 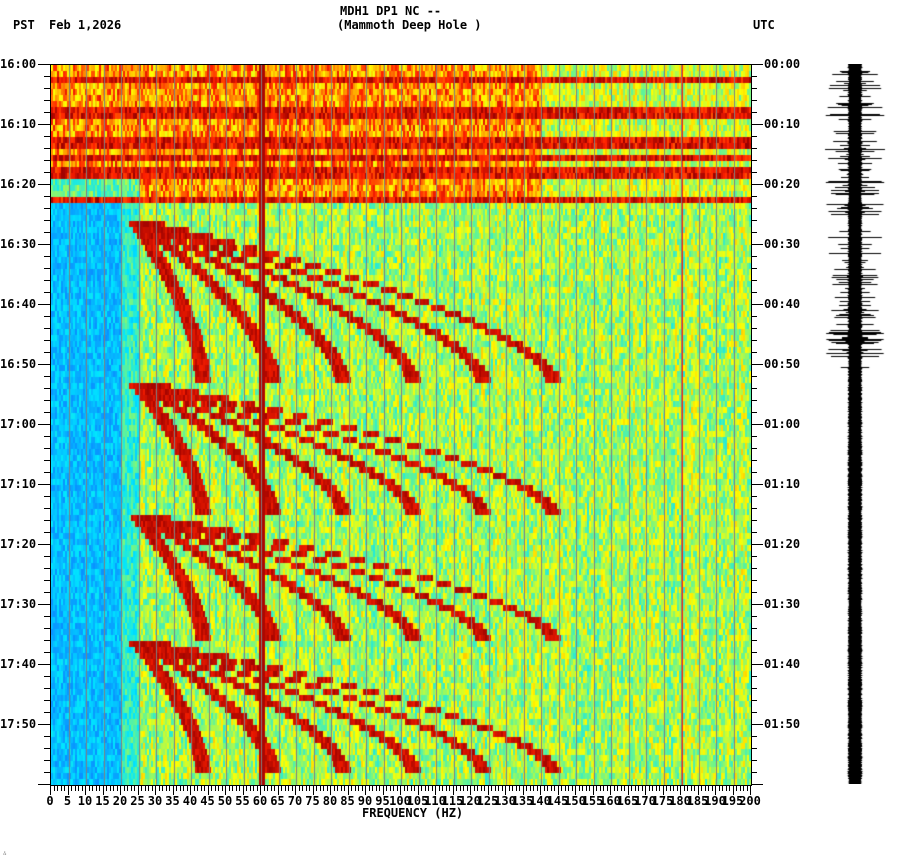 I want to click on left-time-label: 16:00, so click(x=18, y=64).